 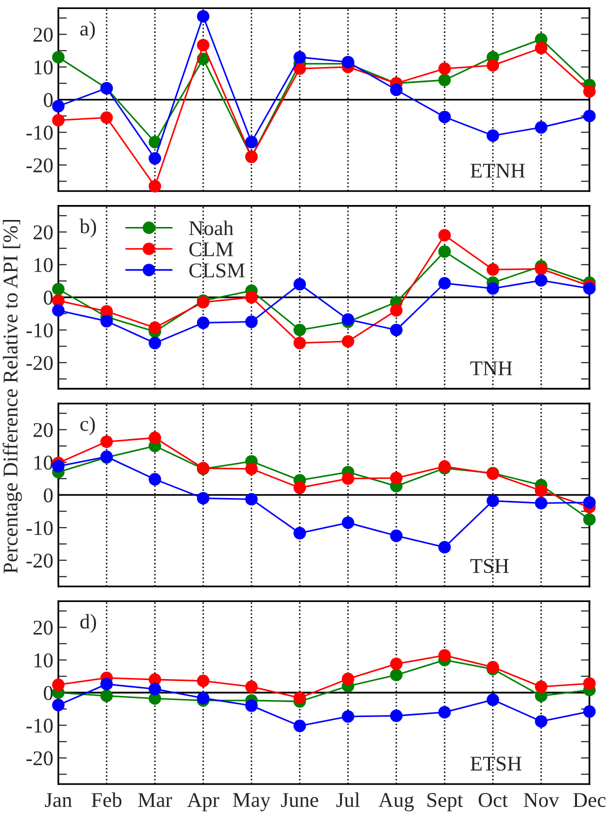 I want to click on x-tick-label: Dec, so click(x=589, y=800).